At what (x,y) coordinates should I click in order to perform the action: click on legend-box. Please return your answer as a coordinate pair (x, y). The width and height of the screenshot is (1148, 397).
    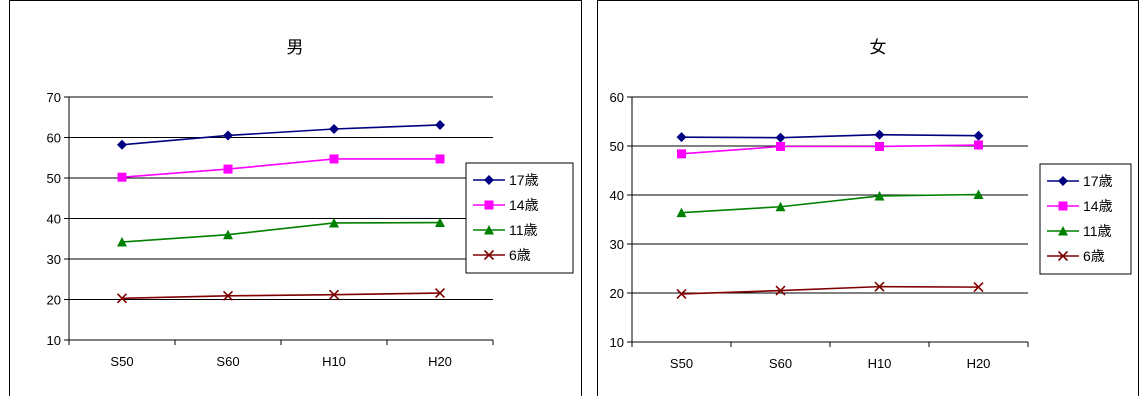
    Looking at the image, I should click on (519, 218).